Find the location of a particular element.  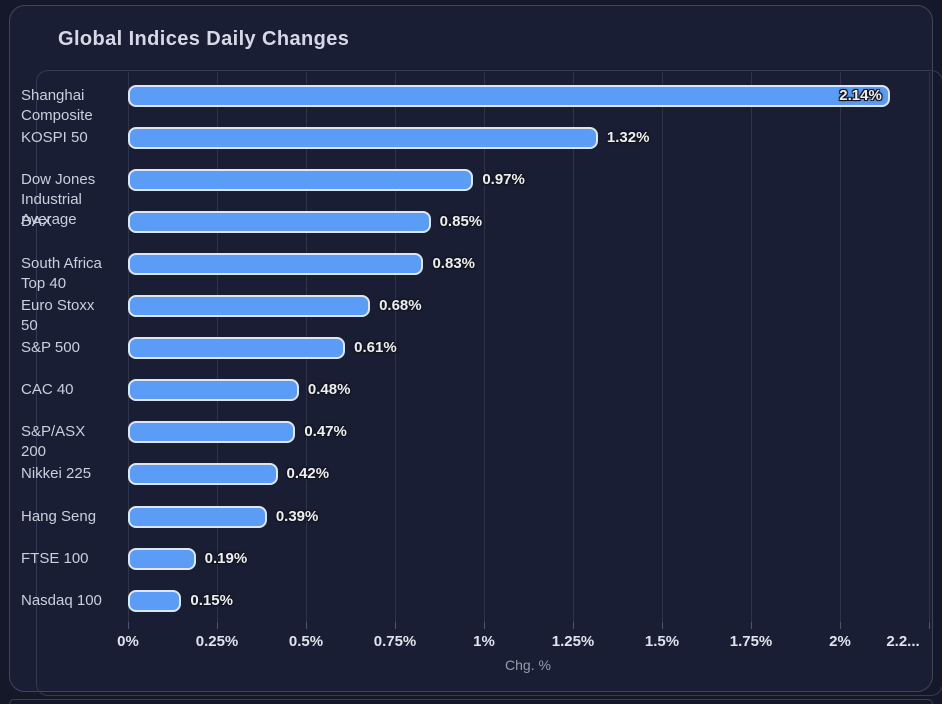

value-label: 0.68% is located at coordinates (400, 305).